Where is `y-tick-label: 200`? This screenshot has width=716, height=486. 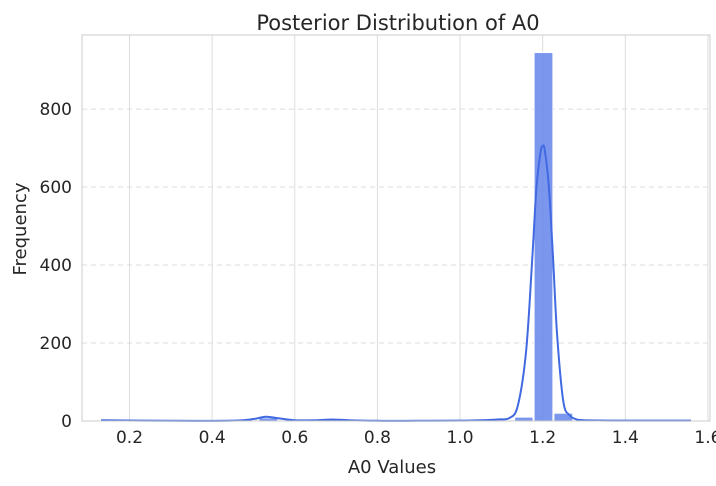 y-tick-label: 200 is located at coordinates (56, 344).